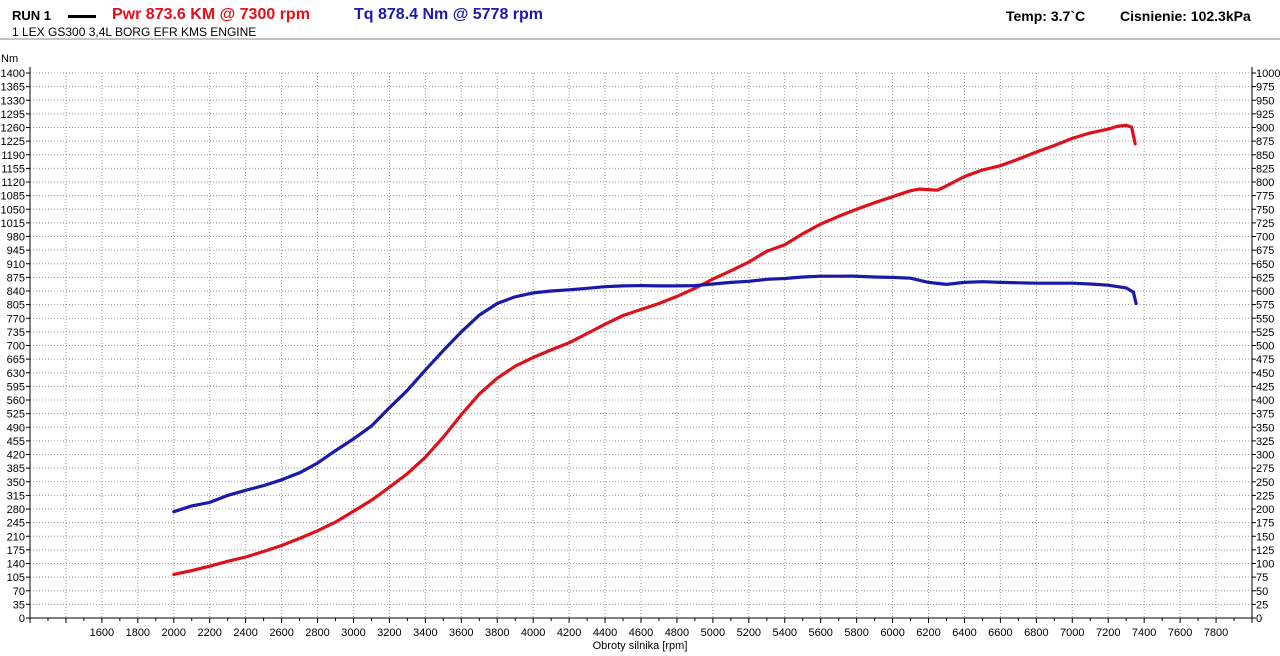 The image size is (1280, 656). Describe the element at coordinates (281, 633) in the screenshot. I see `x-tick-label: 2600` at that location.